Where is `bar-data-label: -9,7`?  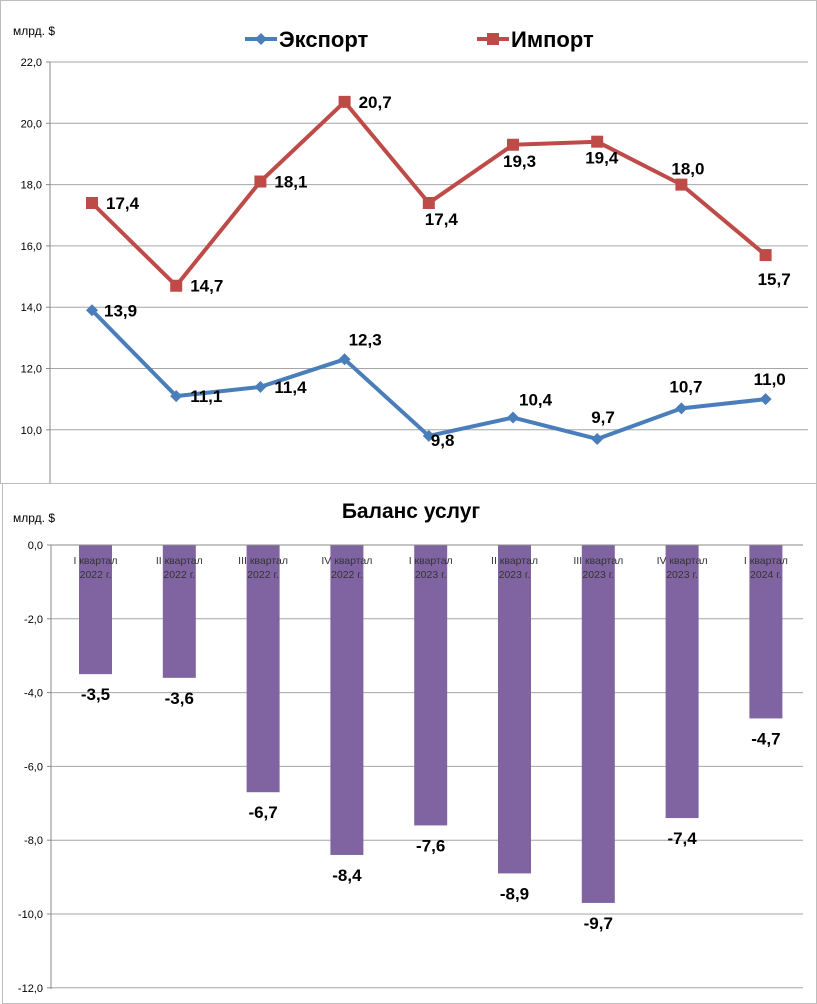 bar-data-label: -9,7 is located at coordinates (598, 923).